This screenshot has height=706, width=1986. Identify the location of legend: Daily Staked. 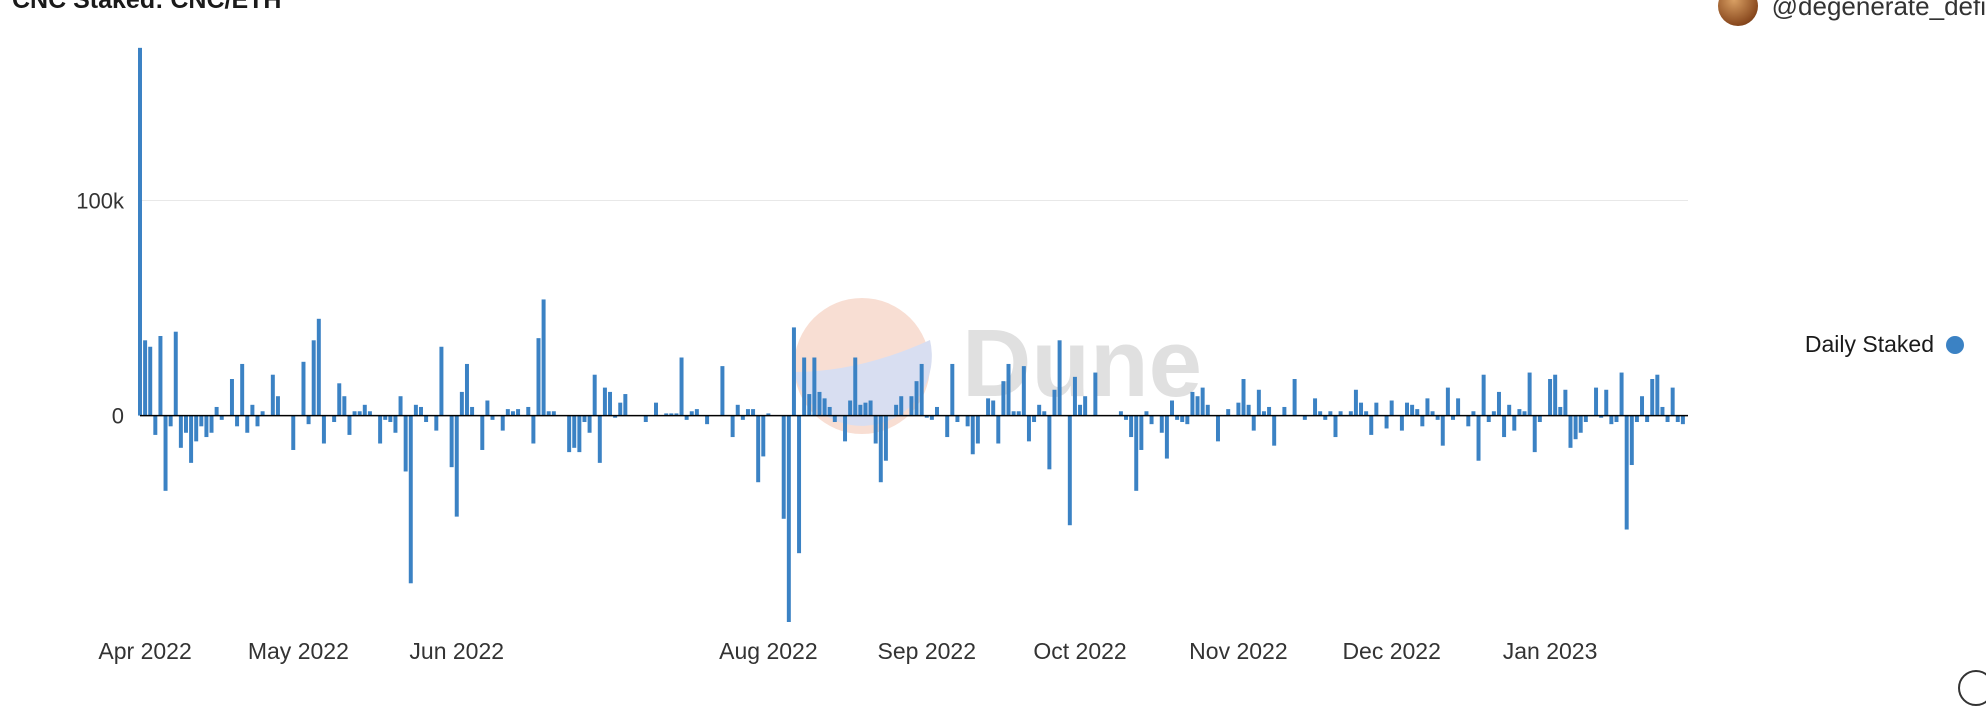
(1884, 344).